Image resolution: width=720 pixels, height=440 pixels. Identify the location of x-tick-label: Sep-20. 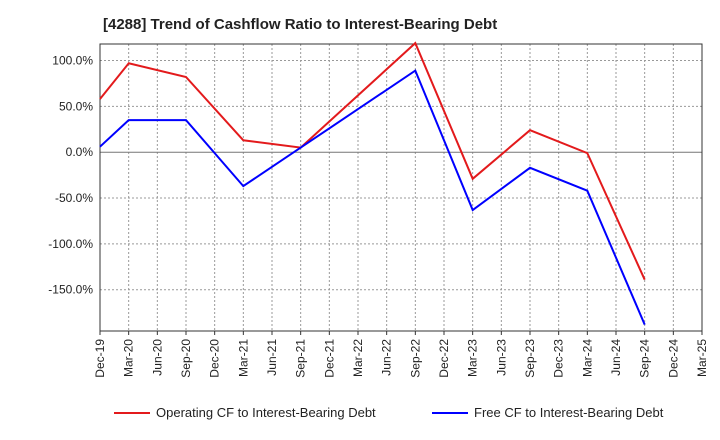
(186, 358).